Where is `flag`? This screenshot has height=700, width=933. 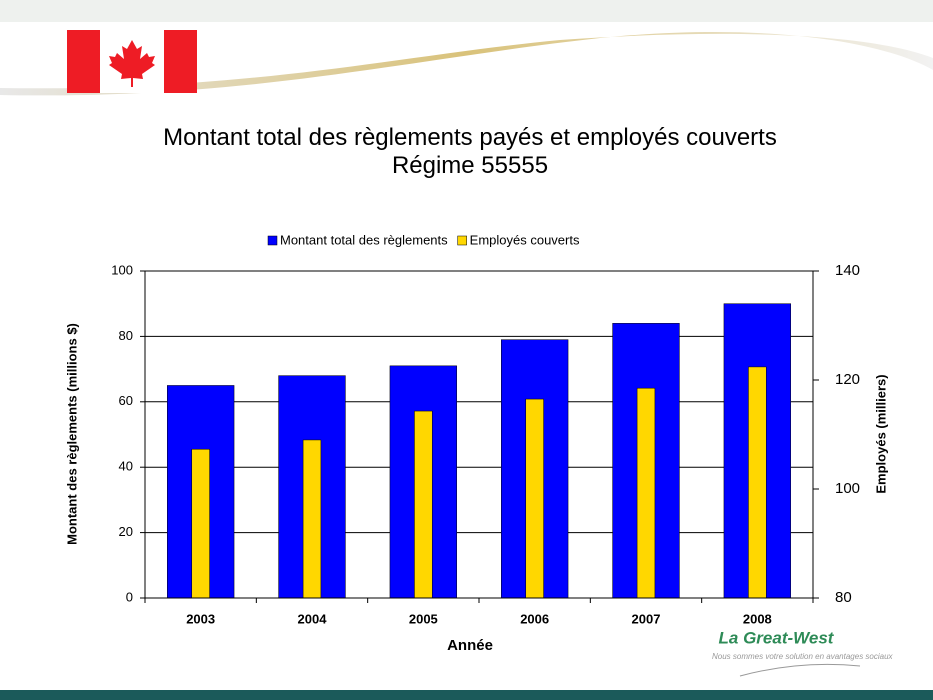 flag is located at coordinates (132, 61).